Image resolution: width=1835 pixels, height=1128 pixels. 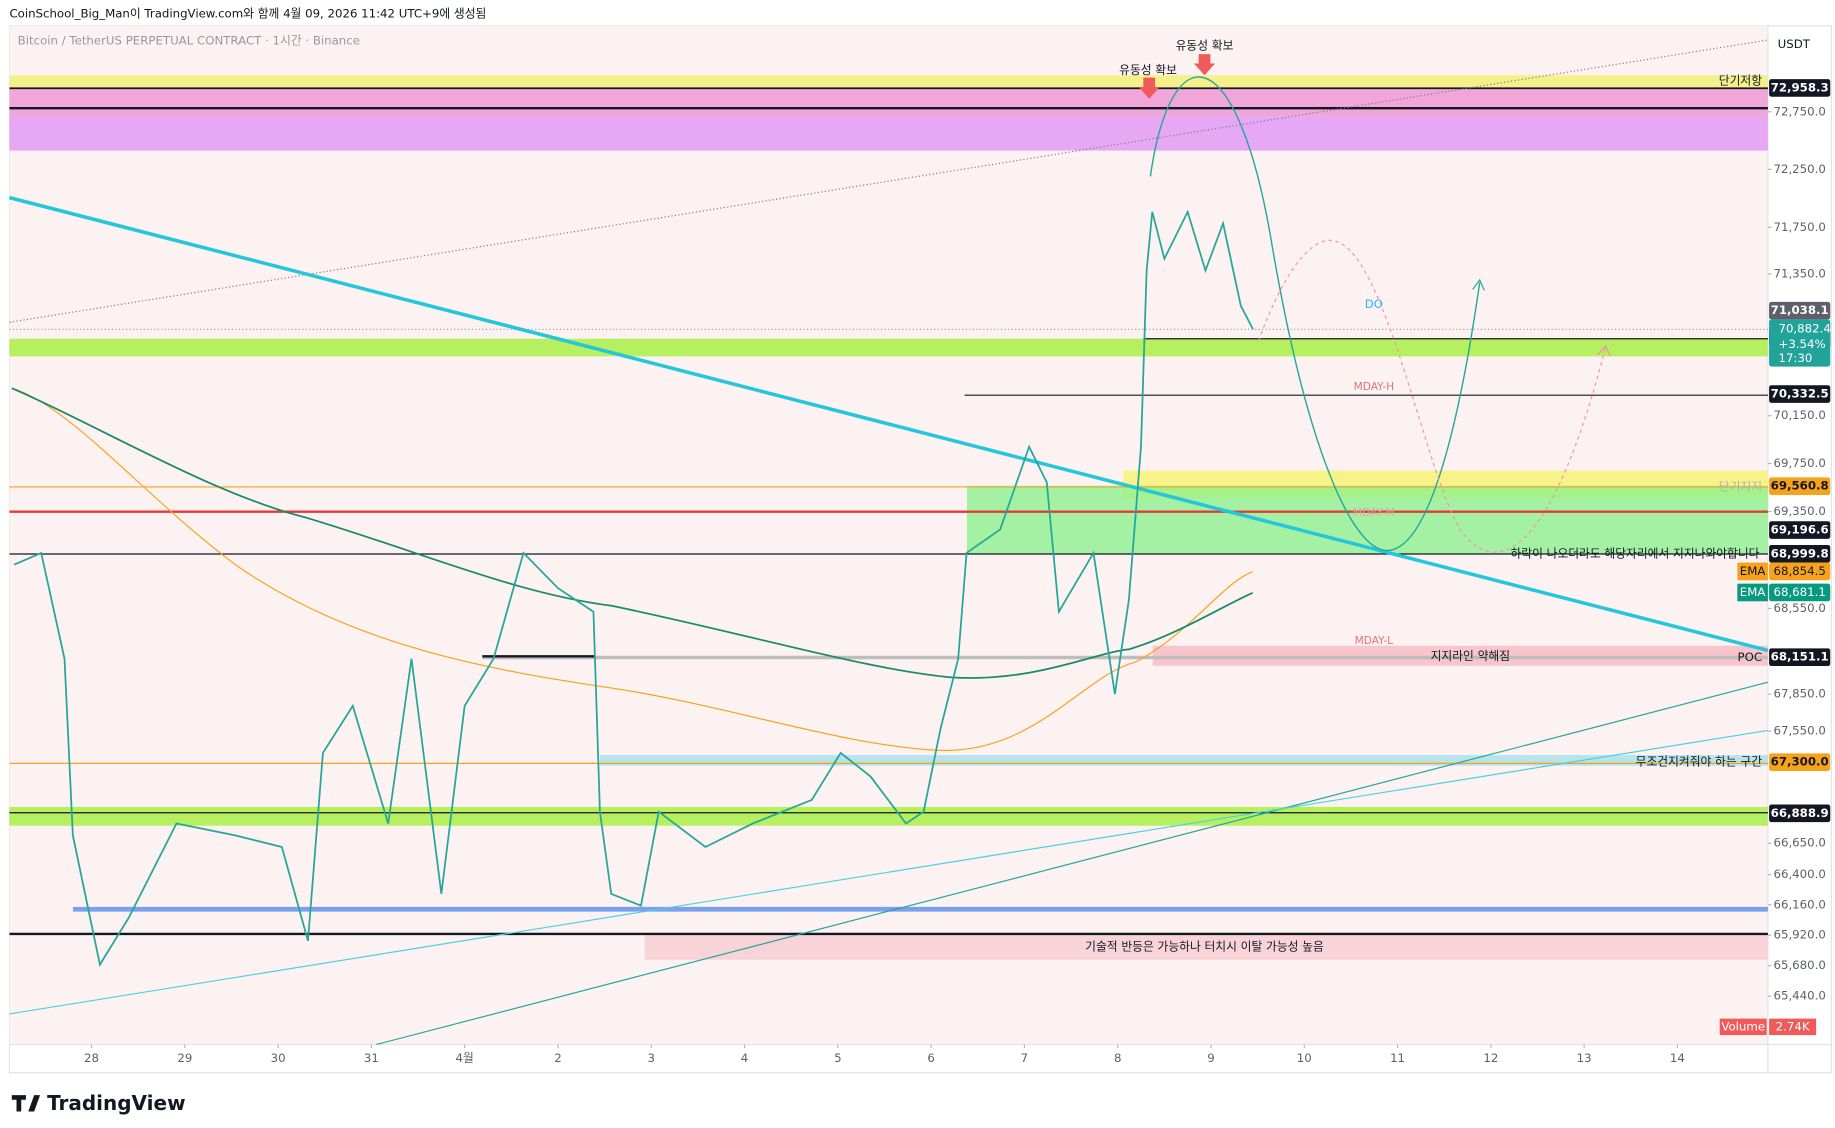 I want to click on projection-solid, so click(x=1315, y=314).